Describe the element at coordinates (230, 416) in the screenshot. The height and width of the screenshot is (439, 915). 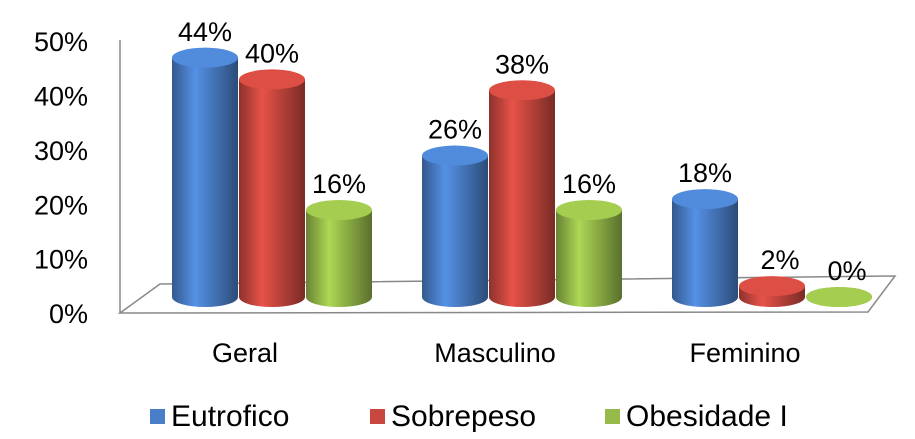
I see `legend-label: Eutrofico` at that location.